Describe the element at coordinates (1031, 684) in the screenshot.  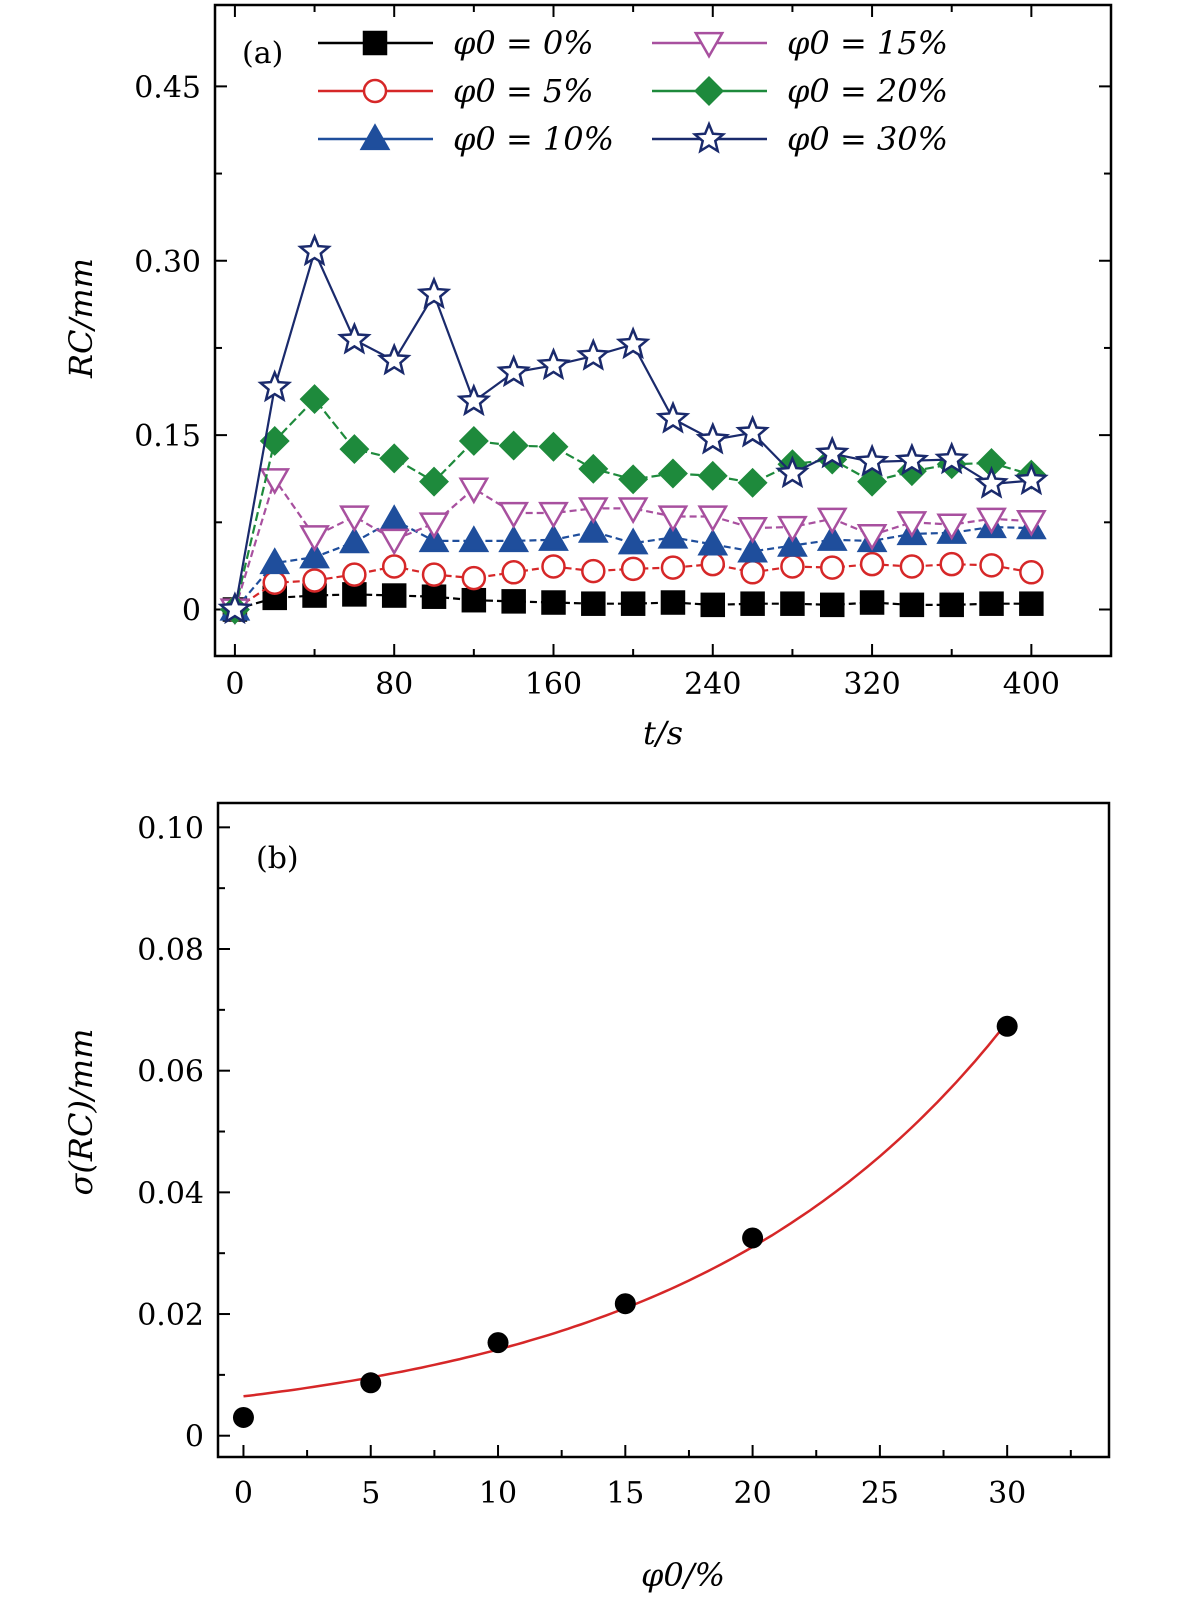
I see `panel-a-x-tick-label: 400` at that location.